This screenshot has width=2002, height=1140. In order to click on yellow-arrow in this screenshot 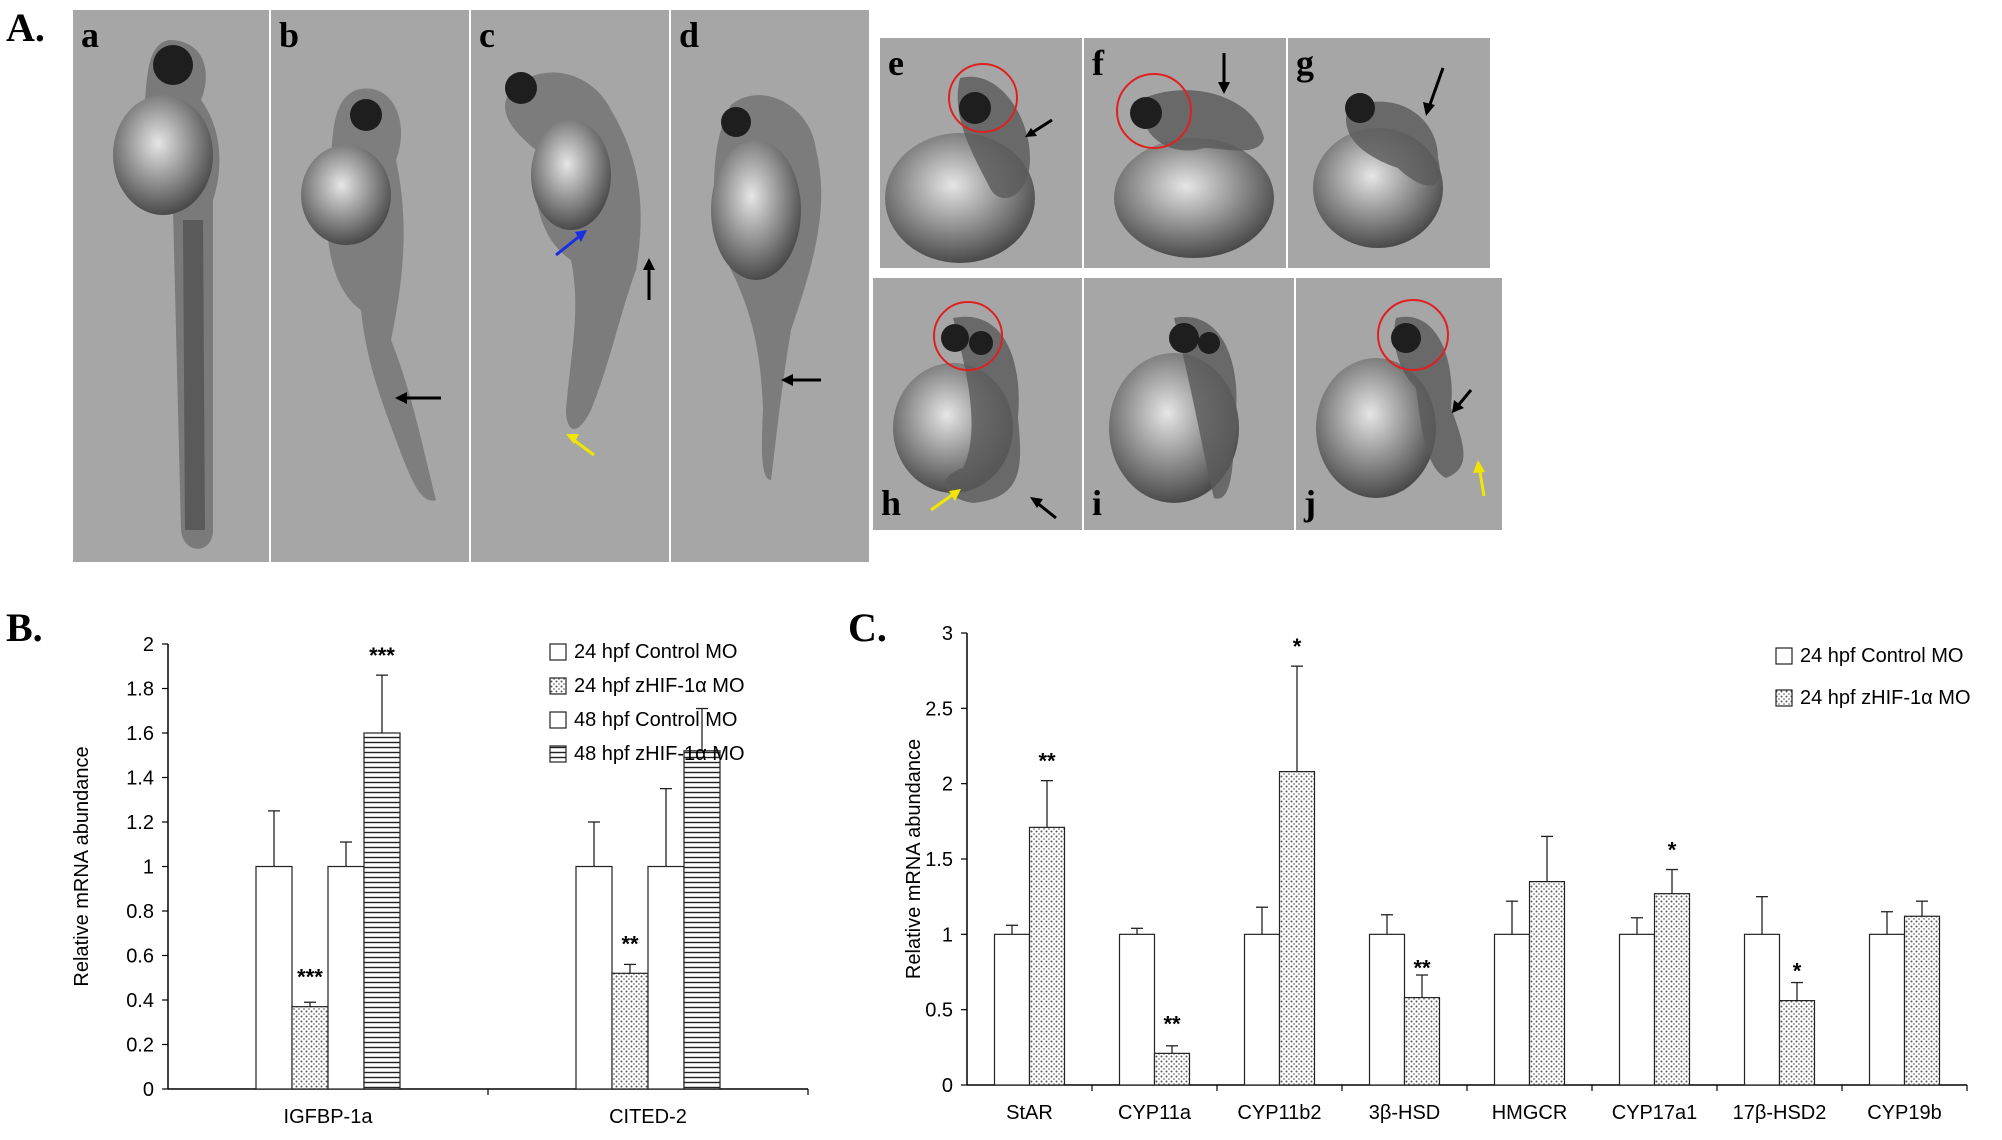, I will do `click(943, 501)`.